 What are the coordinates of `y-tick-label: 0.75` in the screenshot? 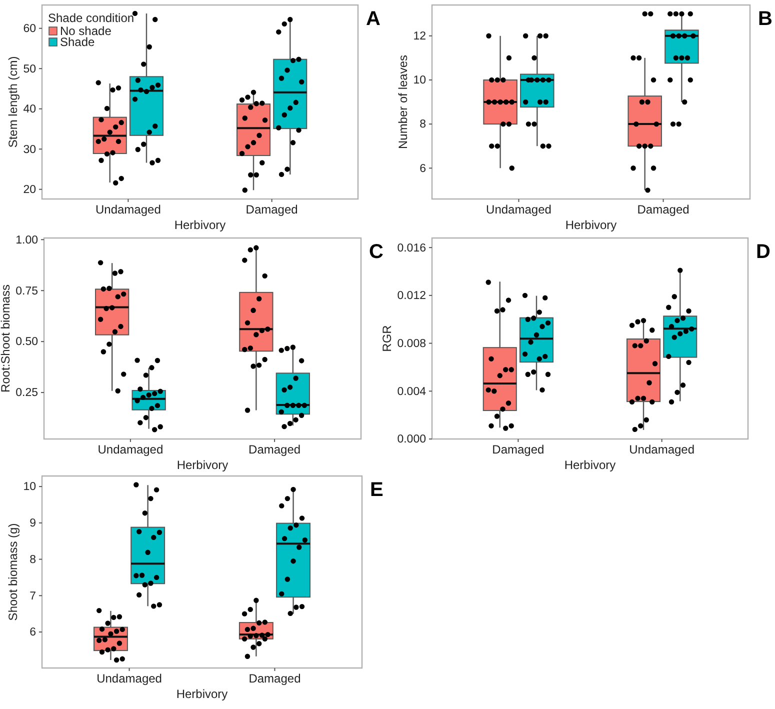 It's located at (27, 291).